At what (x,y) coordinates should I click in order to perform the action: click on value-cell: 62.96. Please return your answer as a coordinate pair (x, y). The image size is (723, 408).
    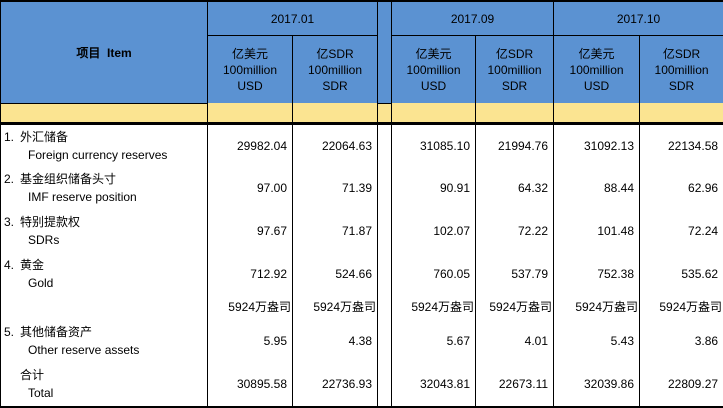
    Looking at the image, I should click on (681, 188).